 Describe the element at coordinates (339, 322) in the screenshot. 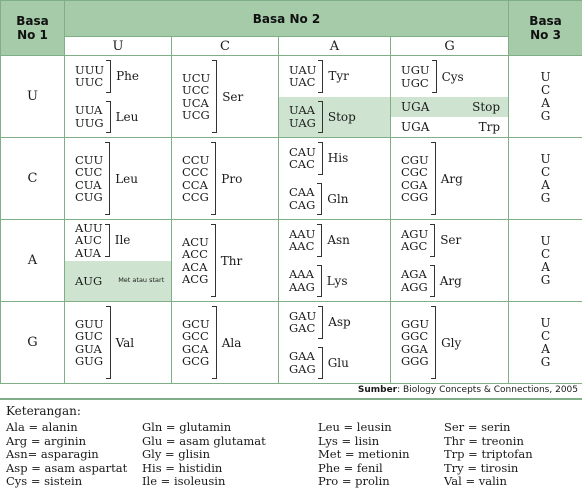

I see `amino-acid: Asp` at that location.